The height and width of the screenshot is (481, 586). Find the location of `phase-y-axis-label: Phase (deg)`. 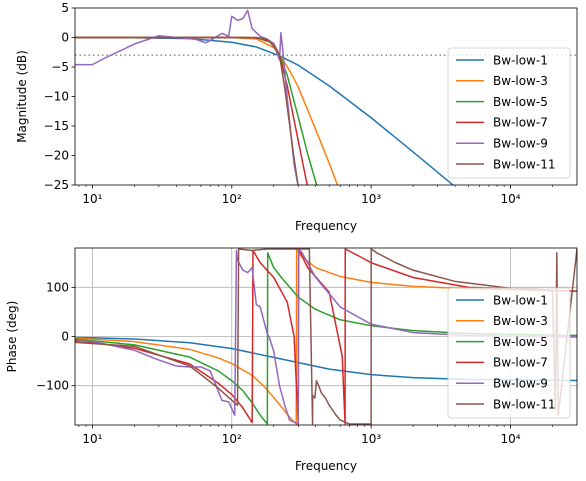

phase-y-axis-label: Phase (deg) is located at coordinates (12, 337).